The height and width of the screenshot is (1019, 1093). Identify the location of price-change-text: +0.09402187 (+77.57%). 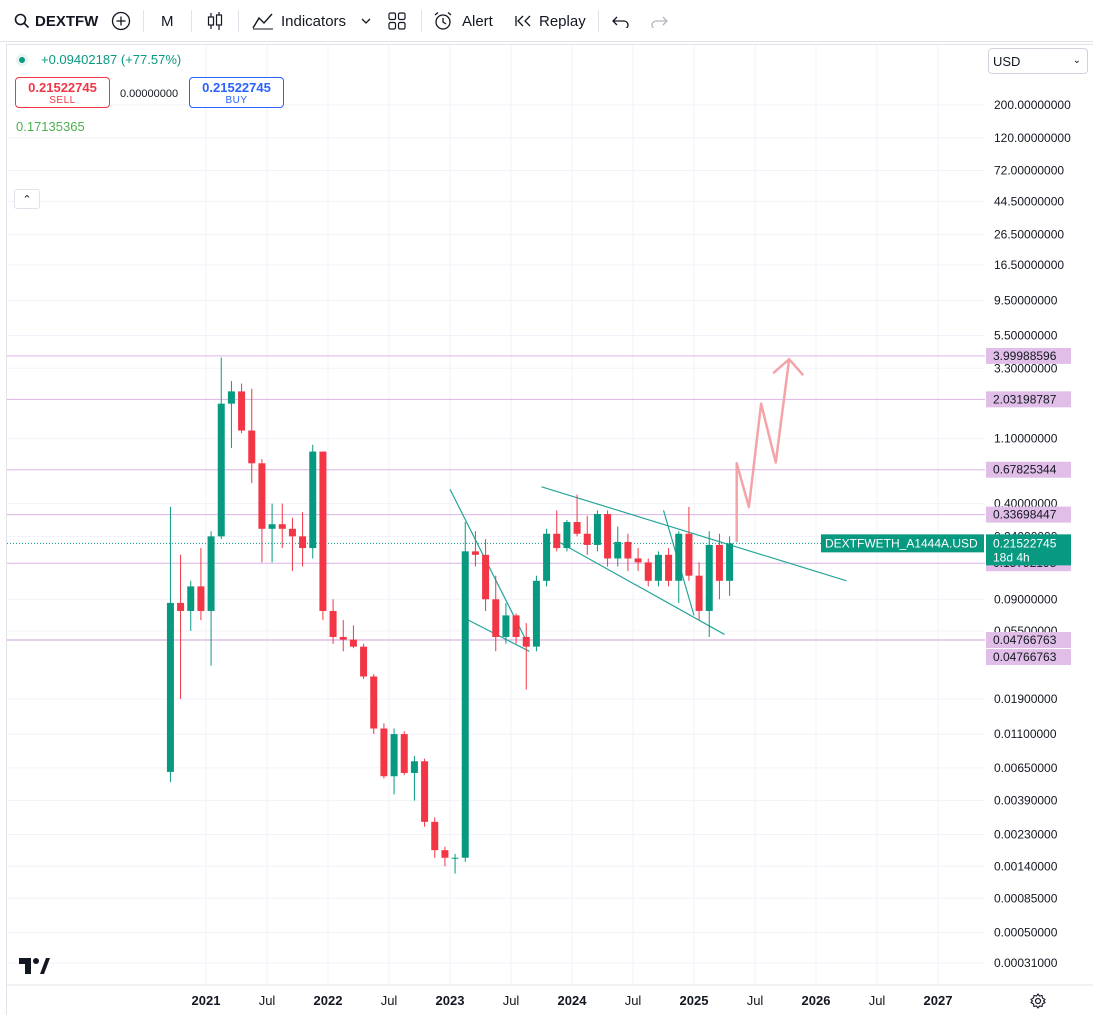
(111, 59).